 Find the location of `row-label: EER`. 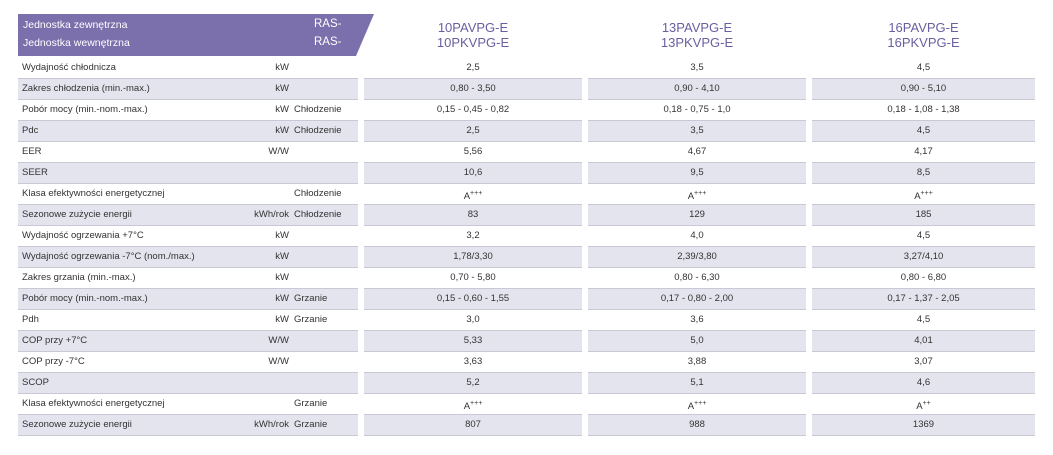

row-label: EER is located at coordinates (32, 151).